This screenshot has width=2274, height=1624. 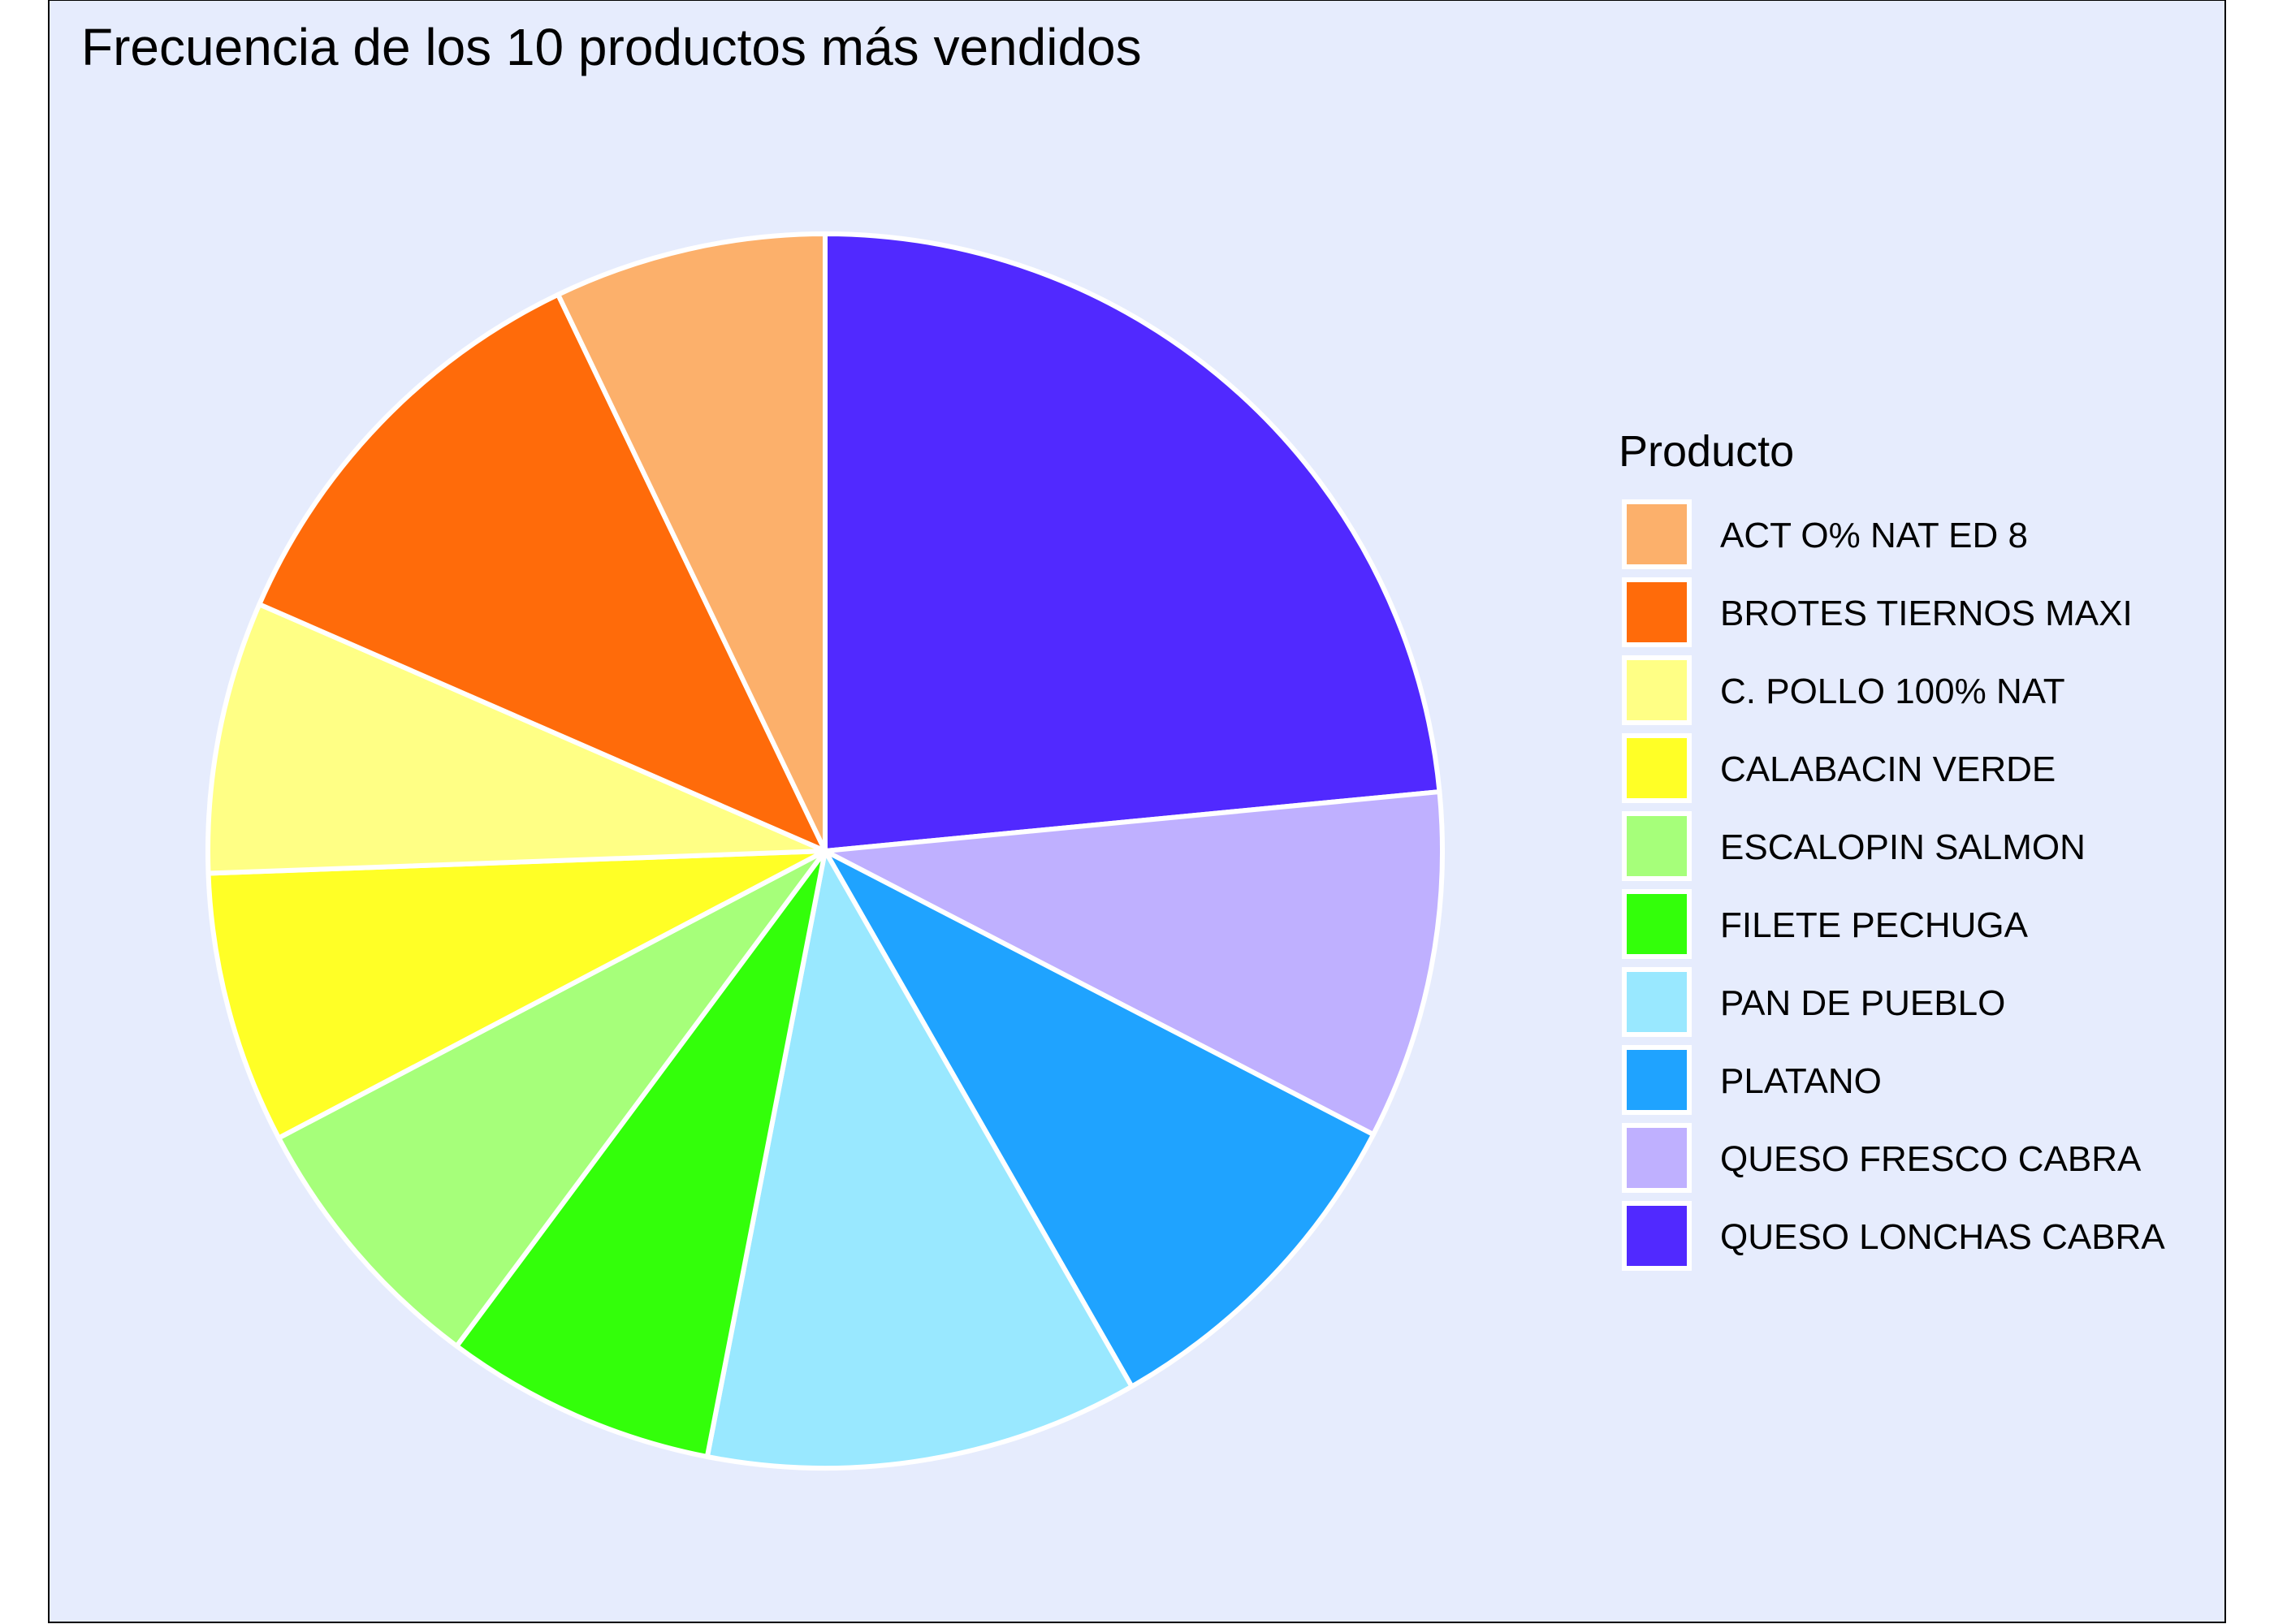 What do you see at coordinates (1706, 452) in the screenshot?
I see `legend-title: Producto` at bounding box center [1706, 452].